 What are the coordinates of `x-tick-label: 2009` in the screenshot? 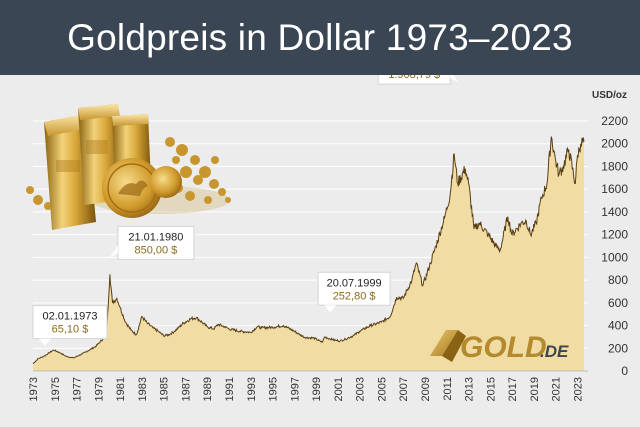 It's located at (426, 389).